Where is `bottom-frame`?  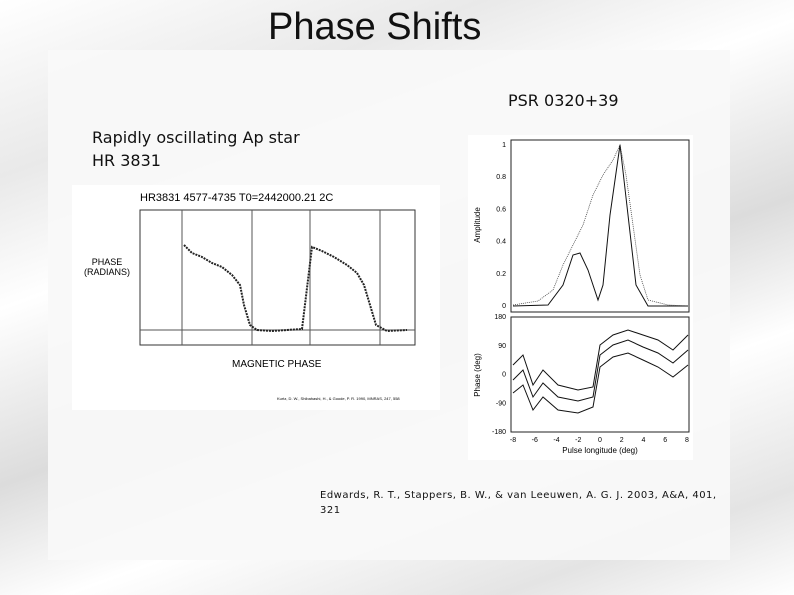
bottom-frame is located at coordinates (600, 374).